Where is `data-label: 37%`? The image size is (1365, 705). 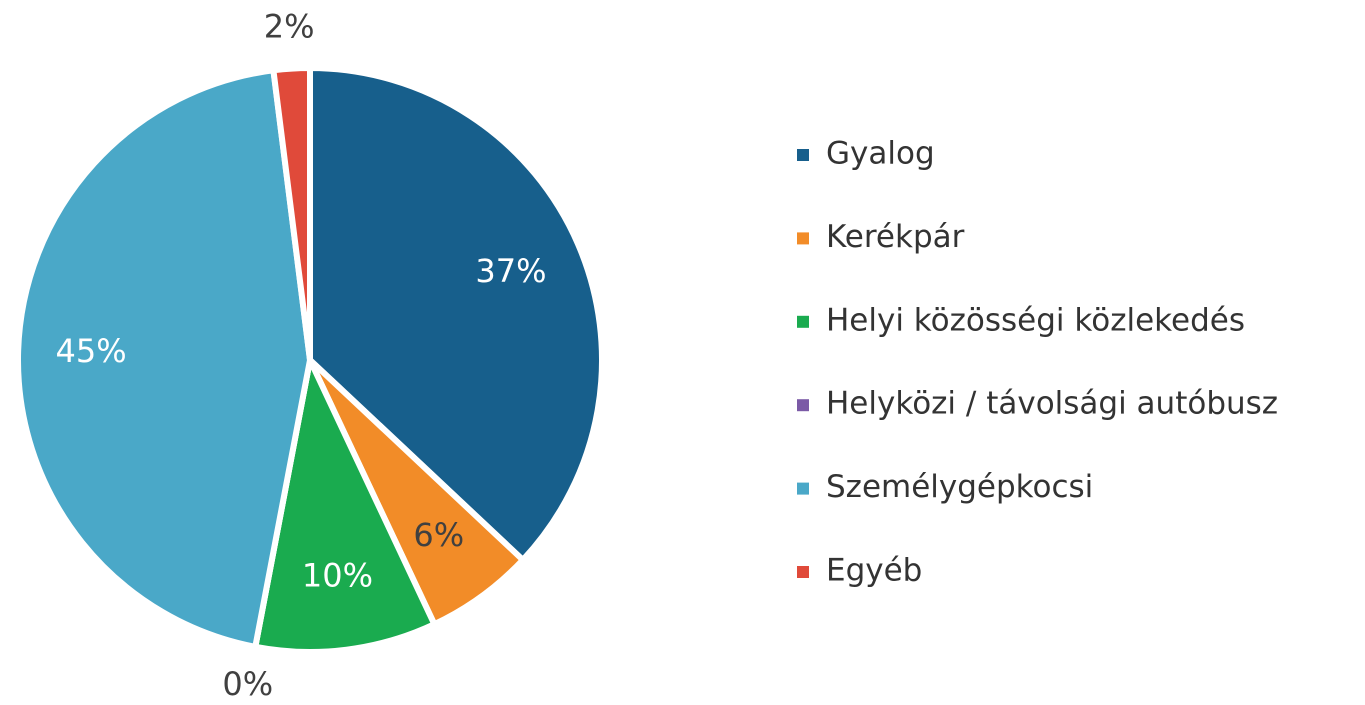 data-label: 37% is located at coordinates (510, 271).